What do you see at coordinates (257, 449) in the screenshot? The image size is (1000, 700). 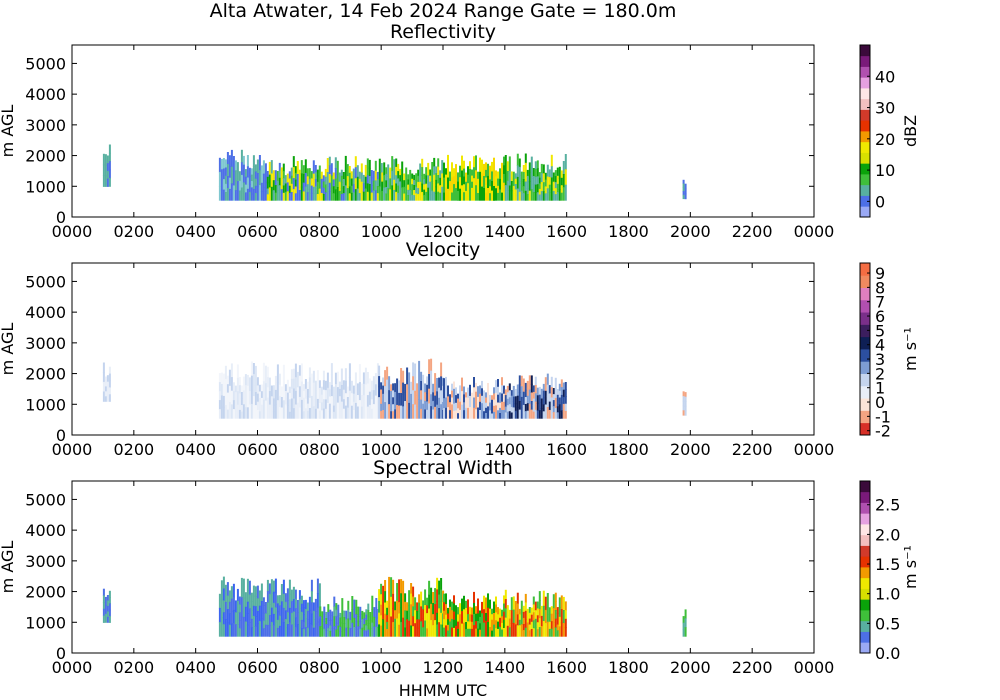 I see `x-tick-label: 0600` at bounding box center [257, 449].